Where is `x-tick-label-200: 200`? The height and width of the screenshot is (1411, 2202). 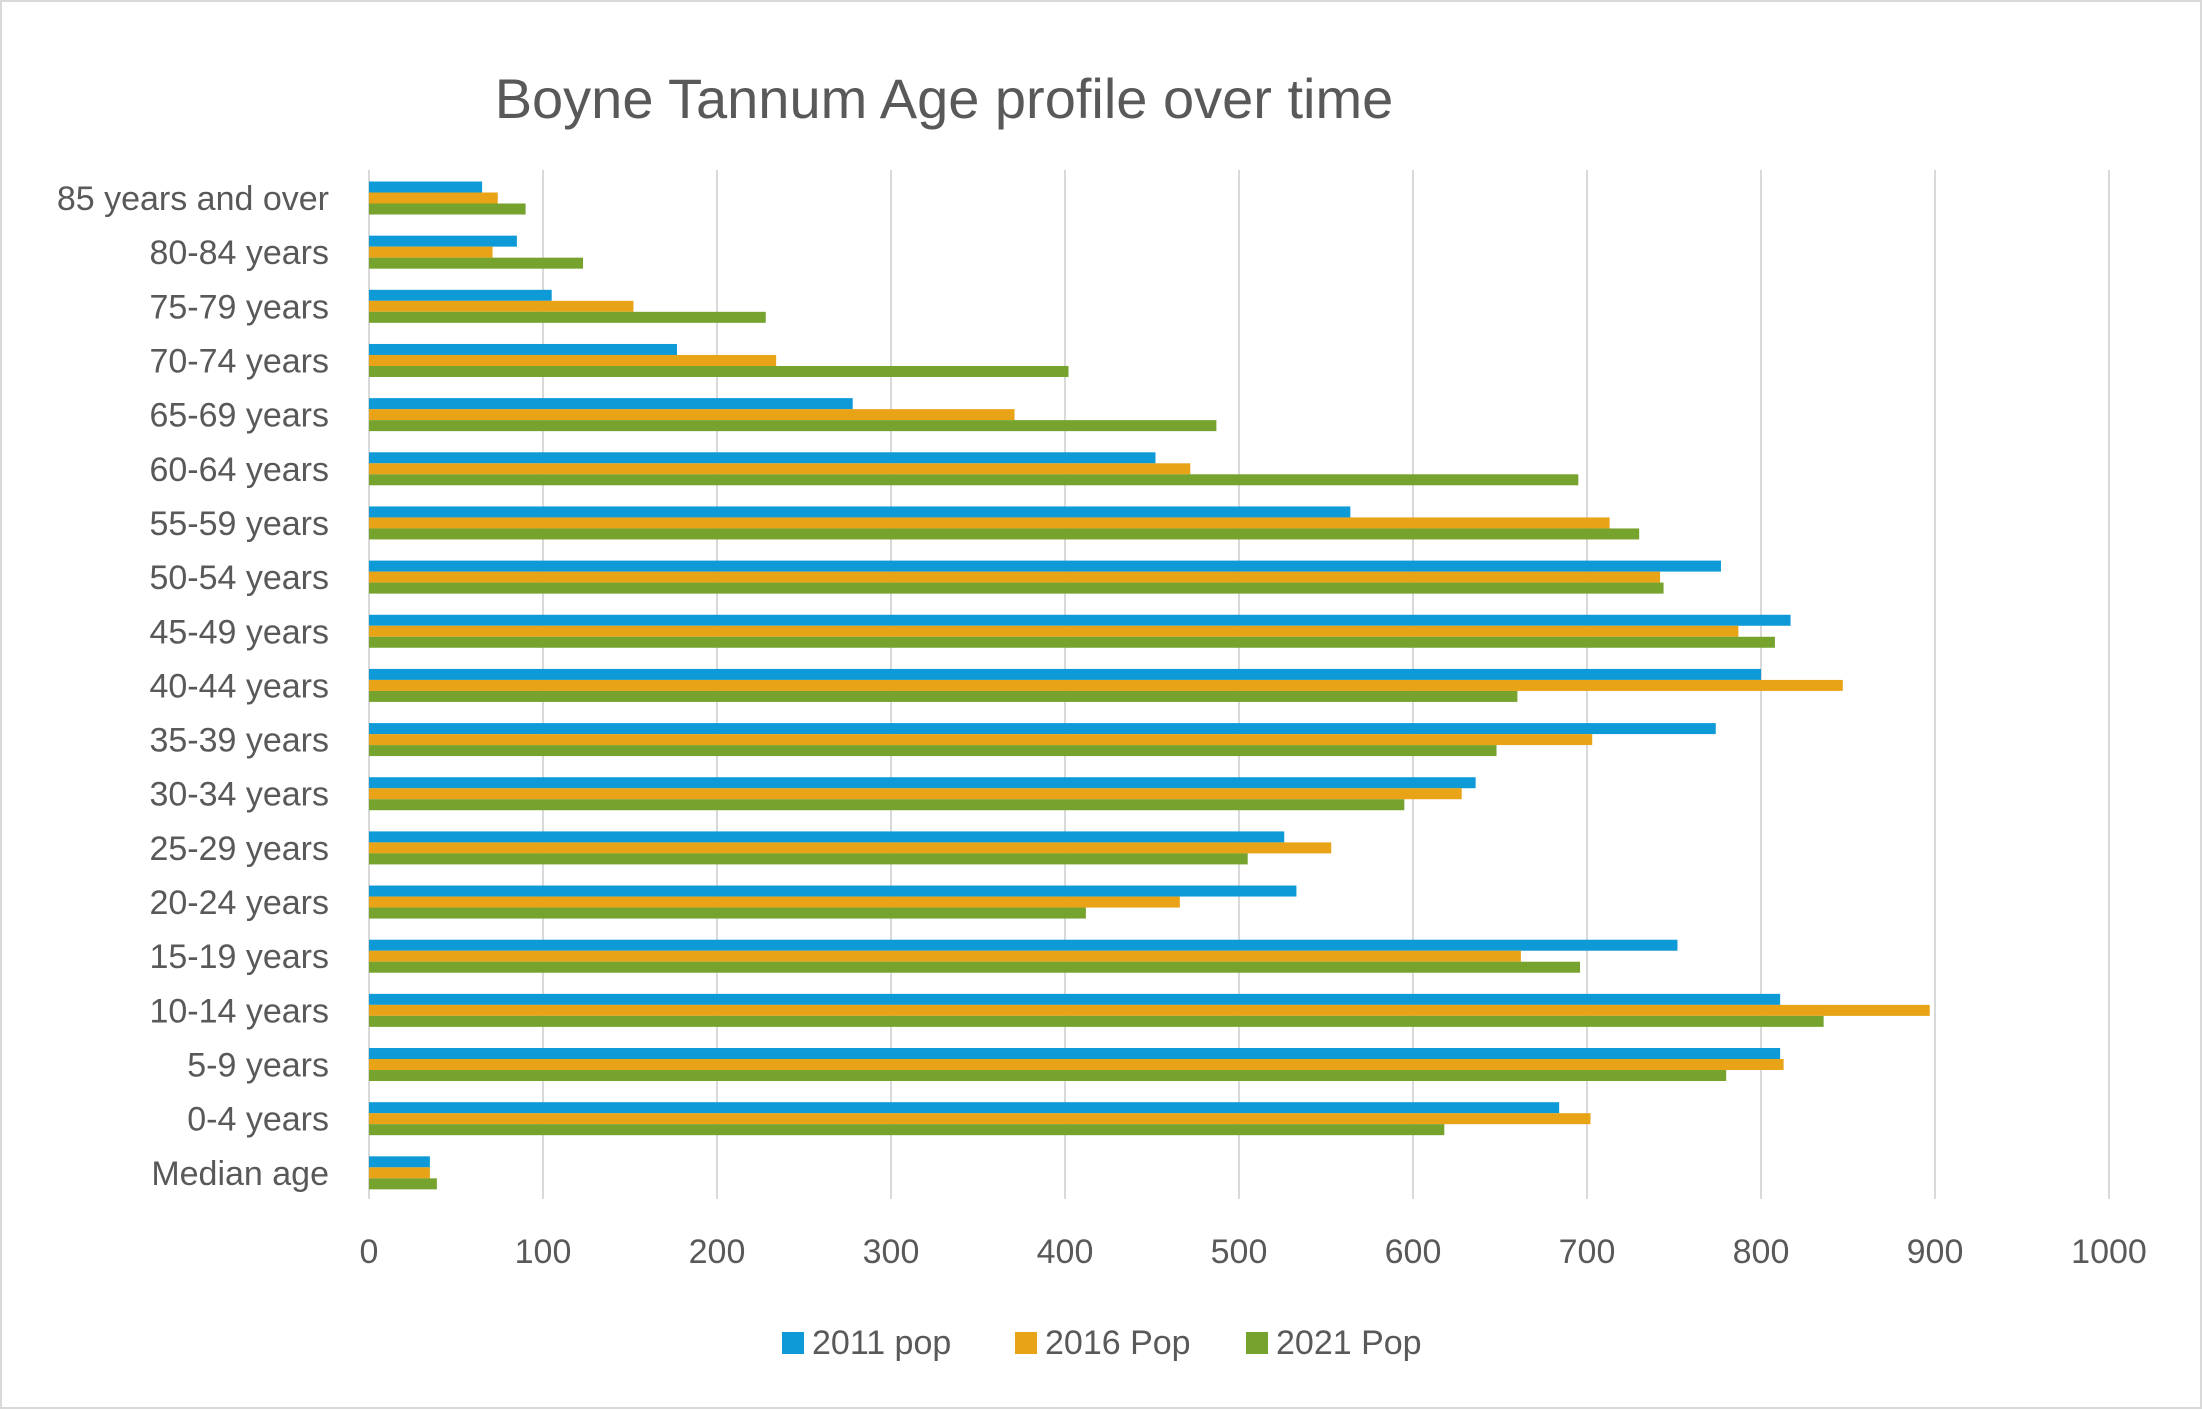 x-tick-label-200: 200 is located at coordinates (717, 1252).